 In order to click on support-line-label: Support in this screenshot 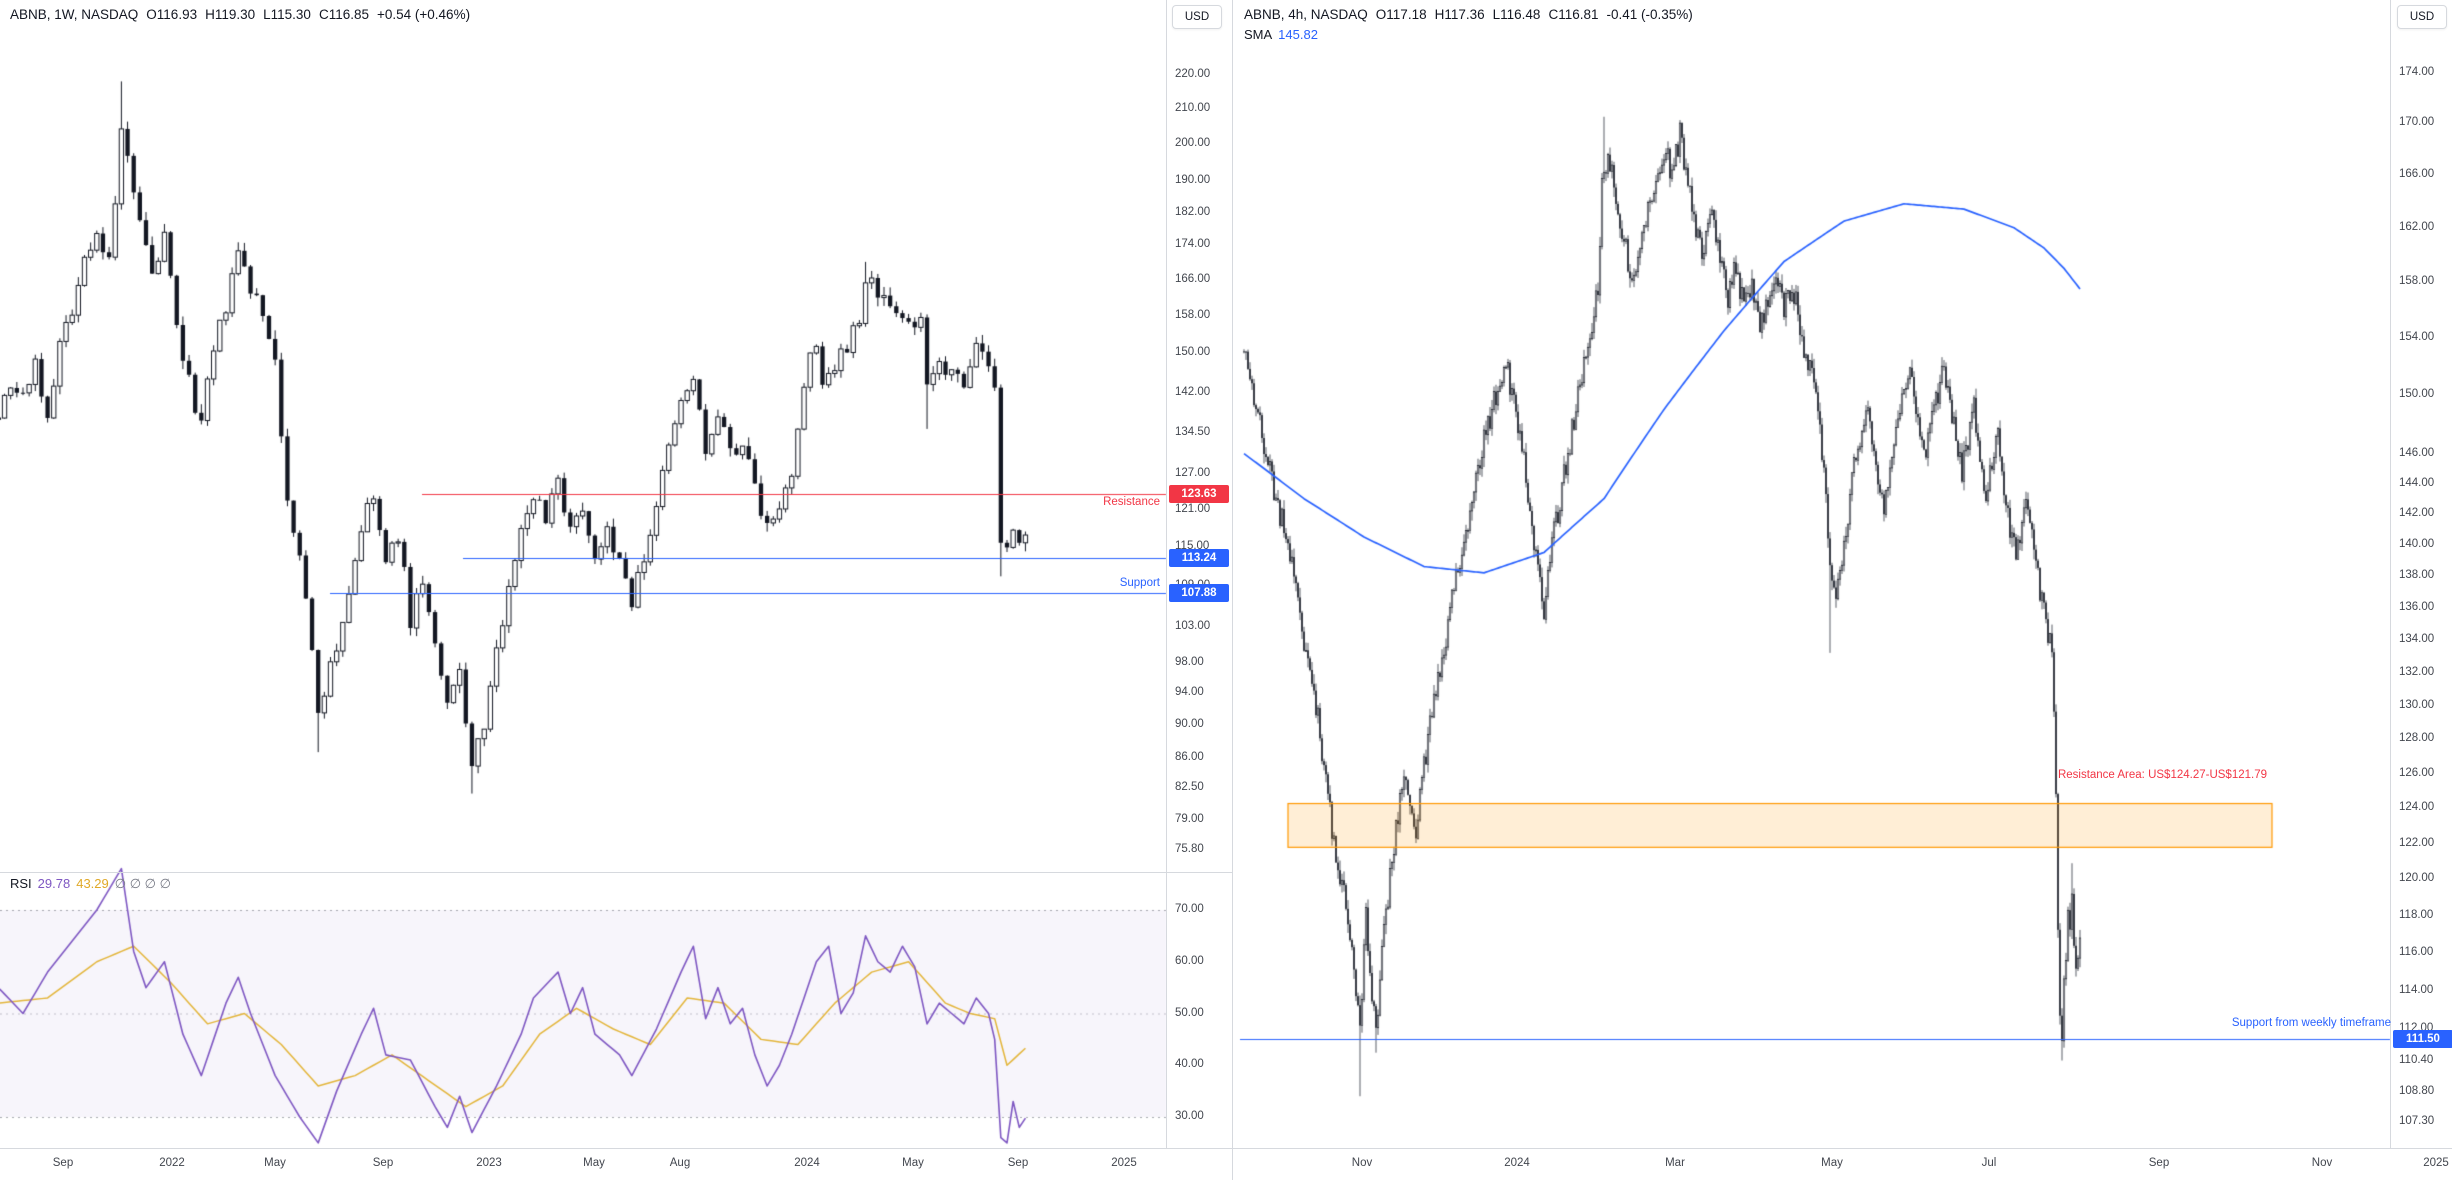, I will do `click(1139, 583)`.